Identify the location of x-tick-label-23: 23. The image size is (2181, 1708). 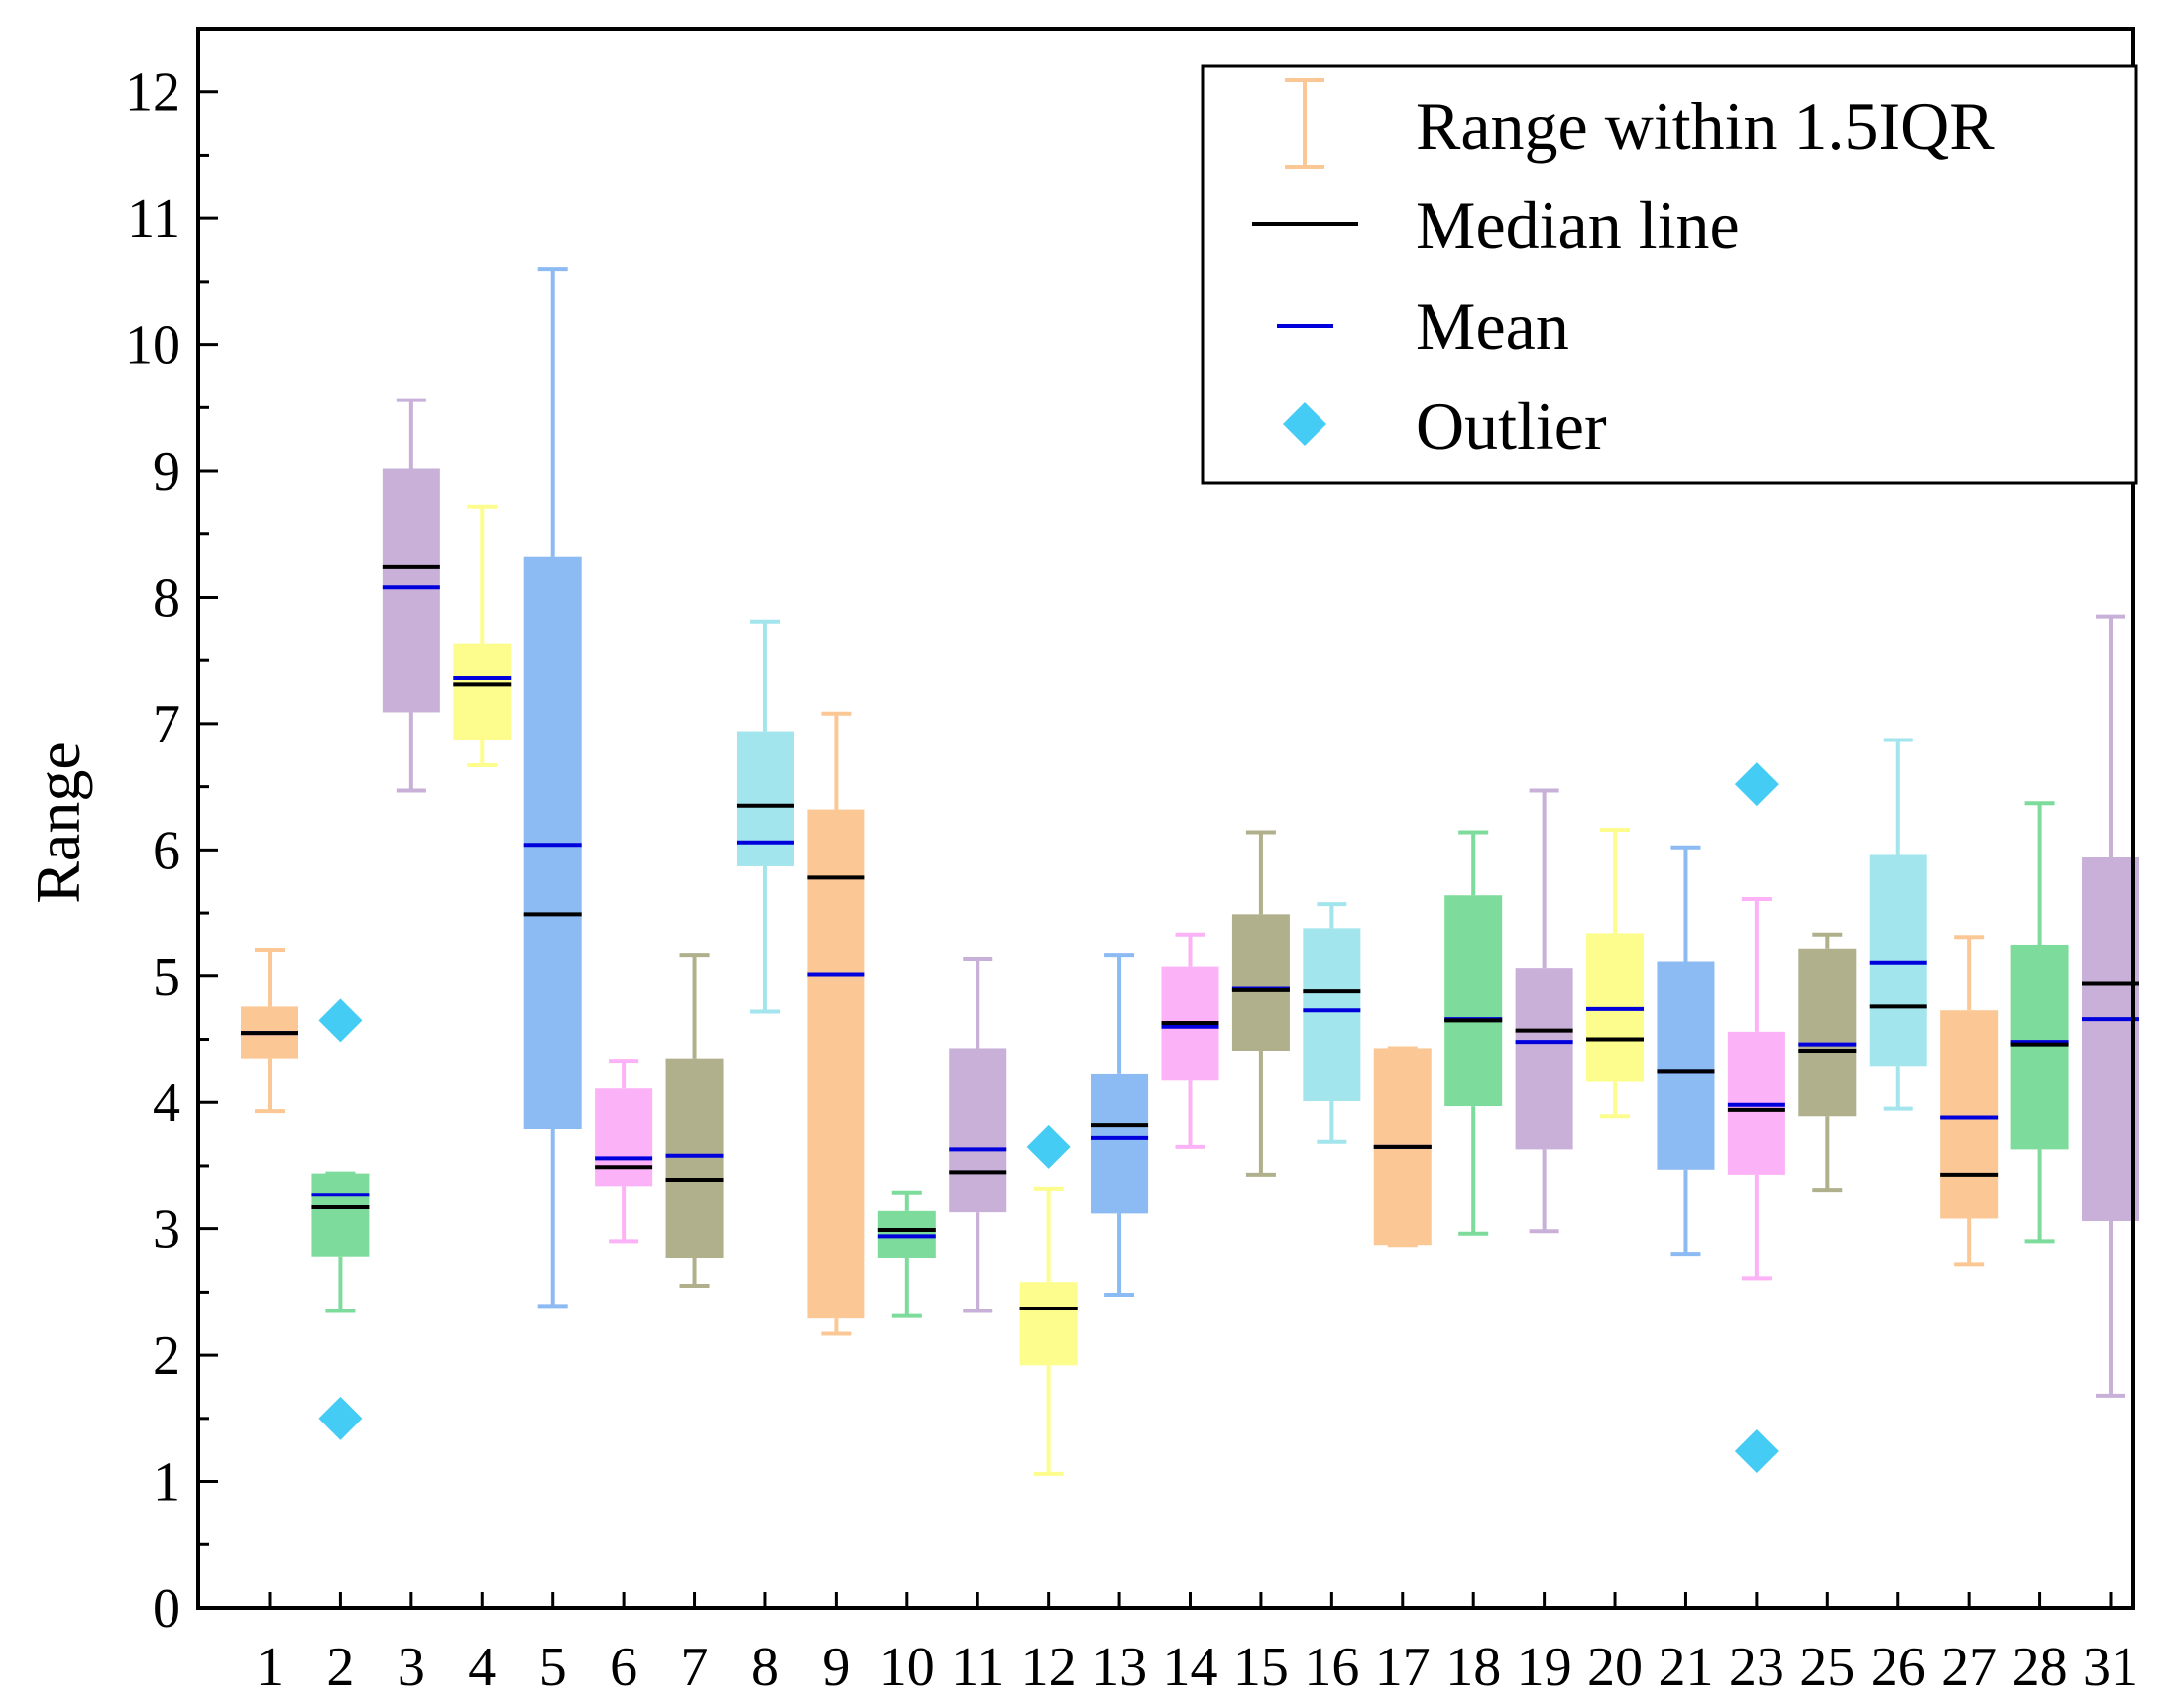
(1756, 1667).